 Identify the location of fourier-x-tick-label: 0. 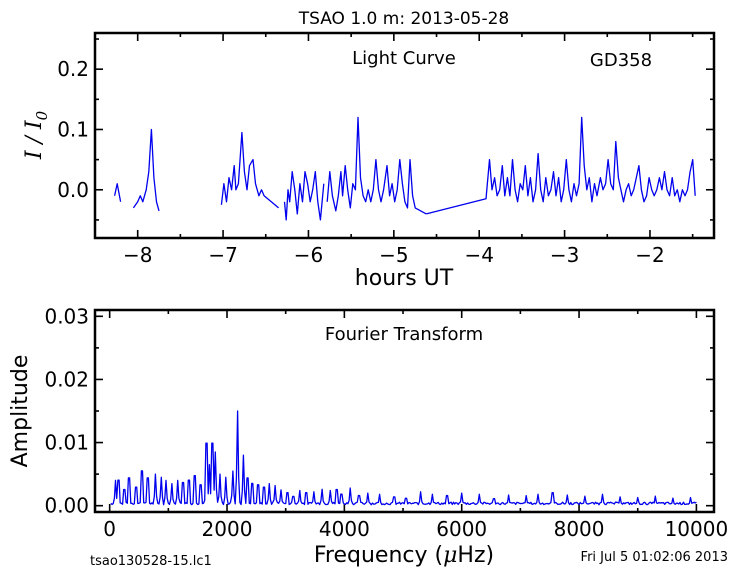
(109, 529).